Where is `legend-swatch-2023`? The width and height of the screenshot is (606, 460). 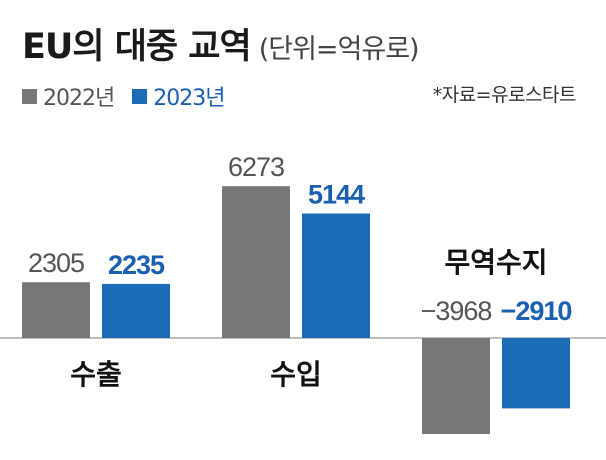
legend-swatch-2023 is located at coordinates (140, 96).